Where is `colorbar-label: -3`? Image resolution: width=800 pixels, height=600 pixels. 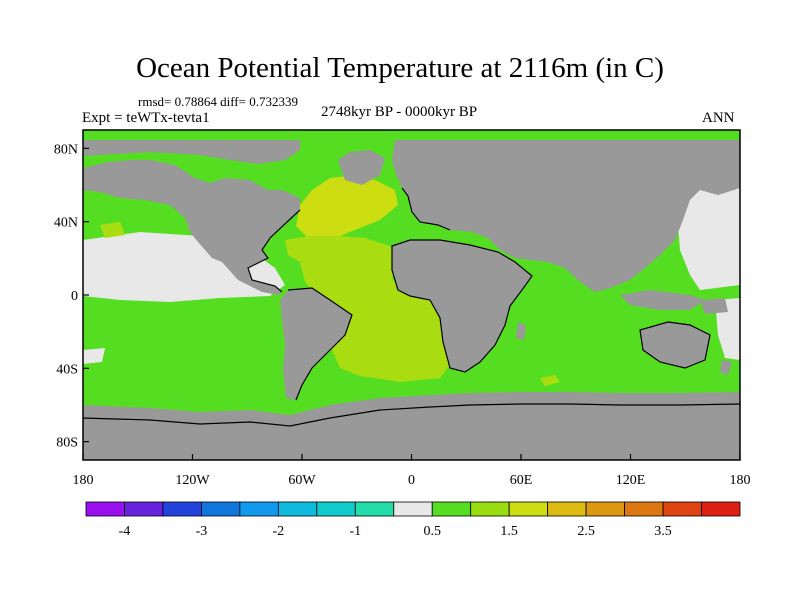
colorbar-label: -3 is located at coordinates (202, 531).